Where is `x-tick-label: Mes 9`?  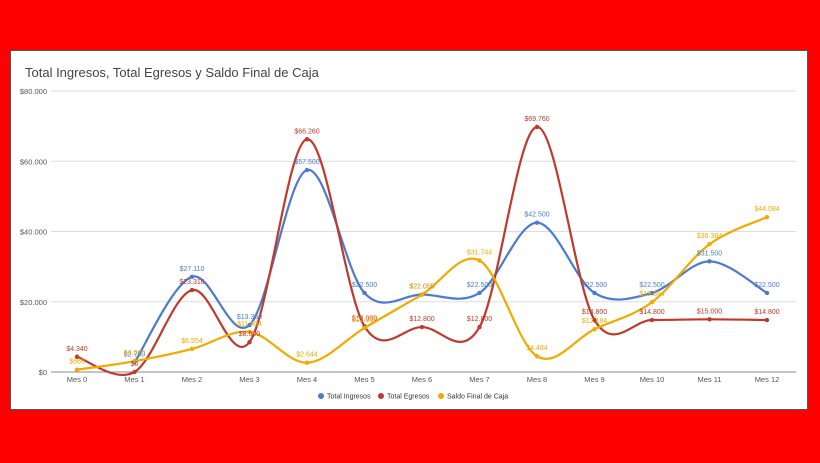 x-tick-label: Mes 9 is located at coordinates (594, 379).